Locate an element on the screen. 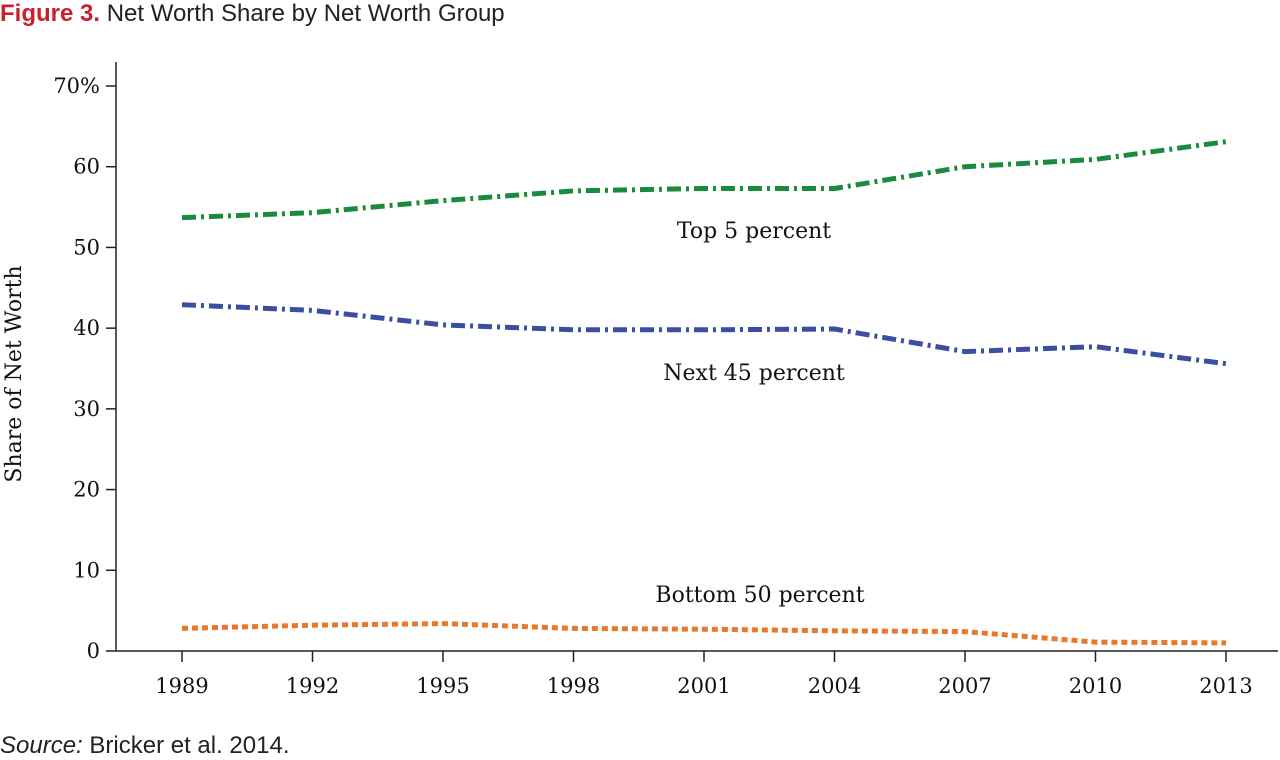 This screenshot has height=760, width=1280. y-tick-label: 60 is located at coordinates (86, 167).